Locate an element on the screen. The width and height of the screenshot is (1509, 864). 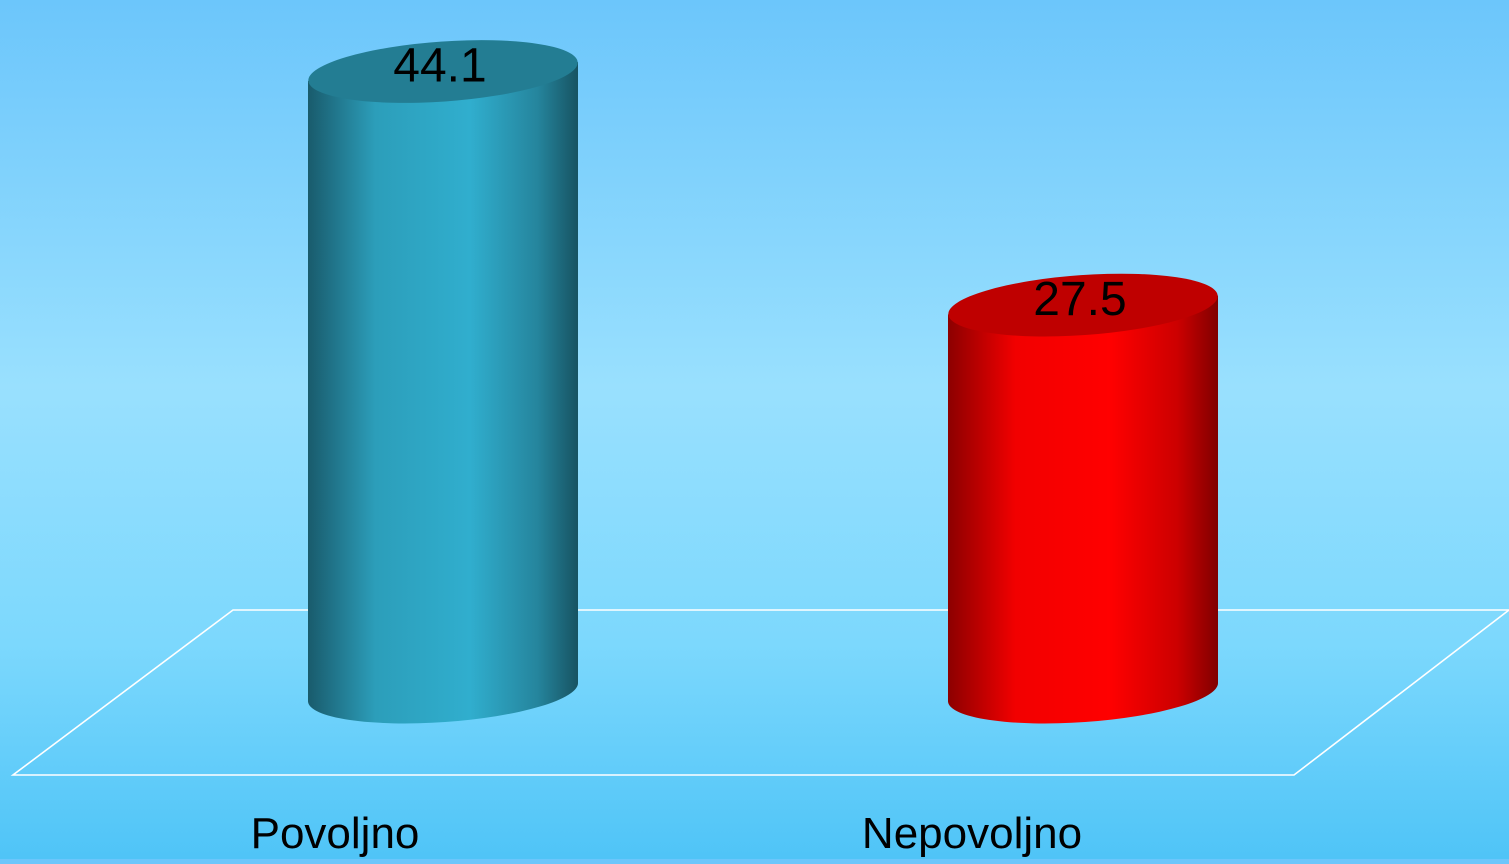
category-label-nepovoljno: Nepovoljno is located at coordinates (972, 833).